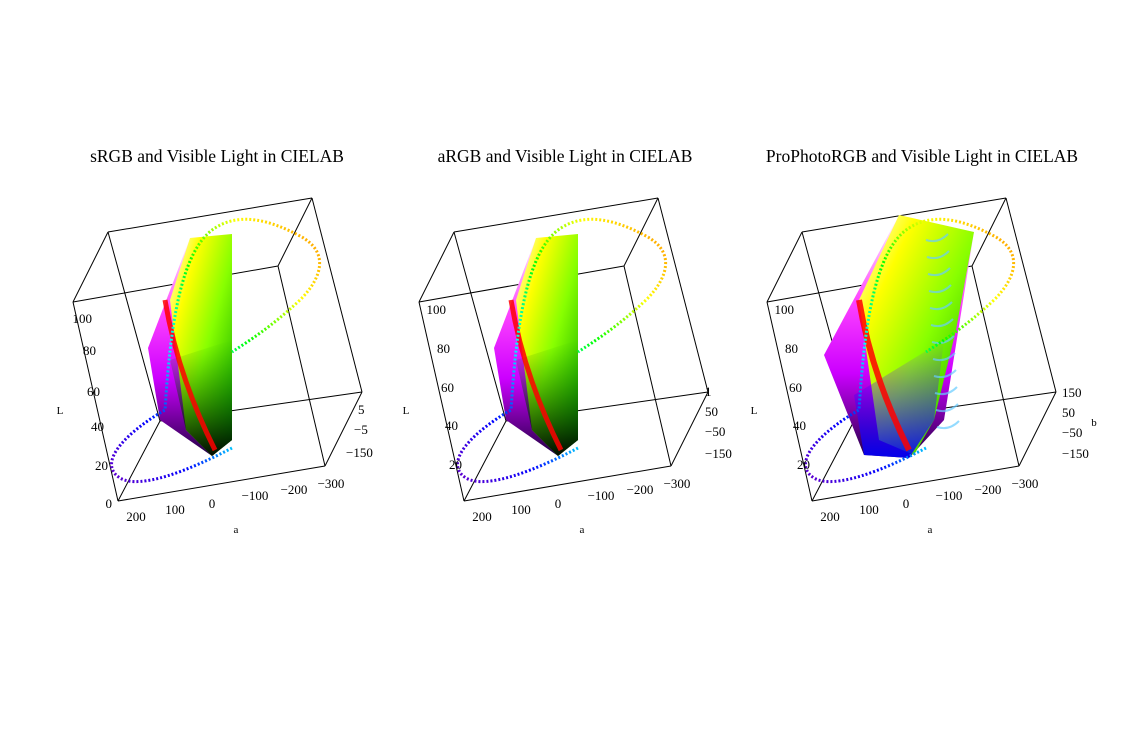 This screenshot has height=752, width=1128. I want to click on a-axis-ticks: 200 100 0 −100 −200 −300, so click(929, 500).